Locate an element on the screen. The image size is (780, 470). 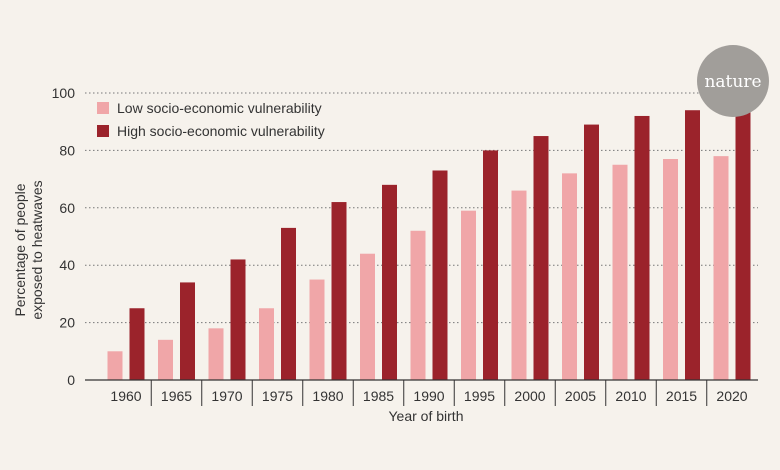
legend-swatch-low is located at coordinates (103, 108).